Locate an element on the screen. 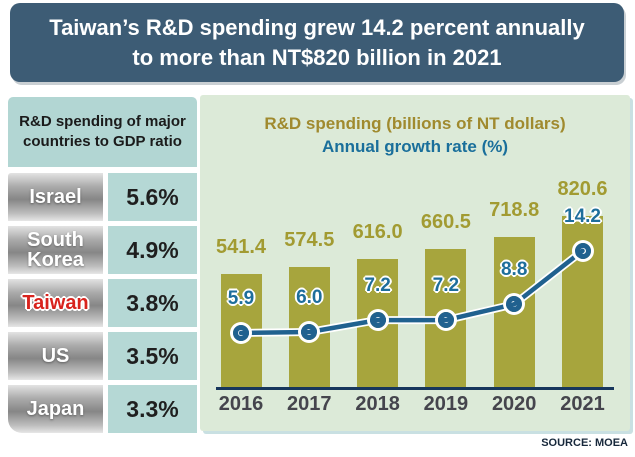 The width and height of the screenshot is (635, 457). gdp-row: Taiwan 3.8% is located at coordinates (102, 303).